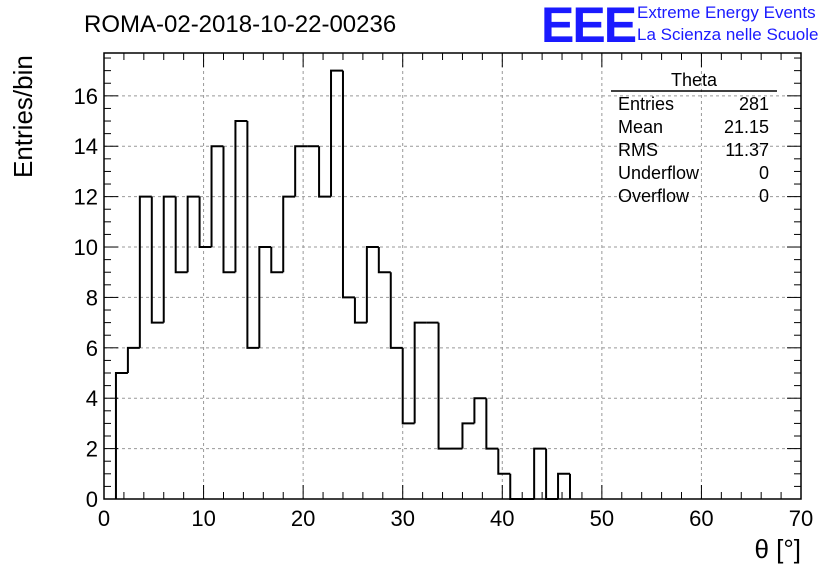 The width and height of the screenshot is (836, 572). Describe the element at coordinates (746, 127) in the screenshot. I see `stats-mean-value: 21.15` at that location.